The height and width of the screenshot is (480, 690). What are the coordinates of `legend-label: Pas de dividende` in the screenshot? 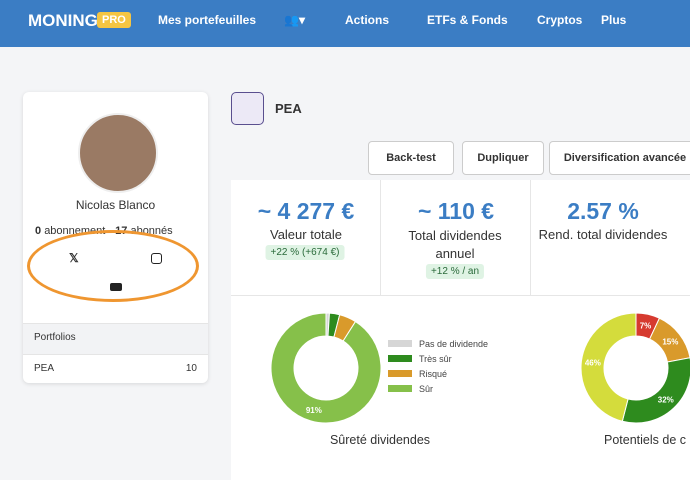 It's located at (453, 344).